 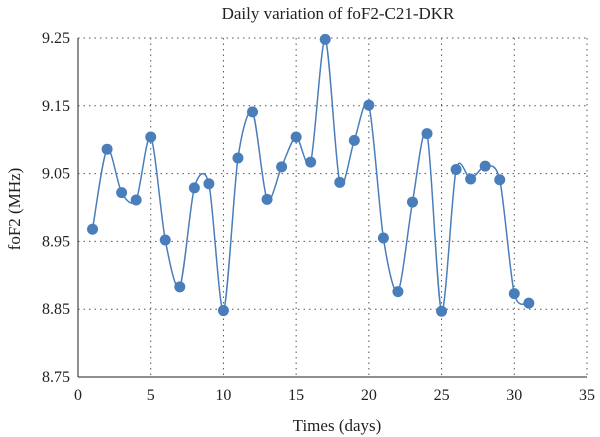 I want to click on x-tick-label: 15, so click(x=296, y=395).